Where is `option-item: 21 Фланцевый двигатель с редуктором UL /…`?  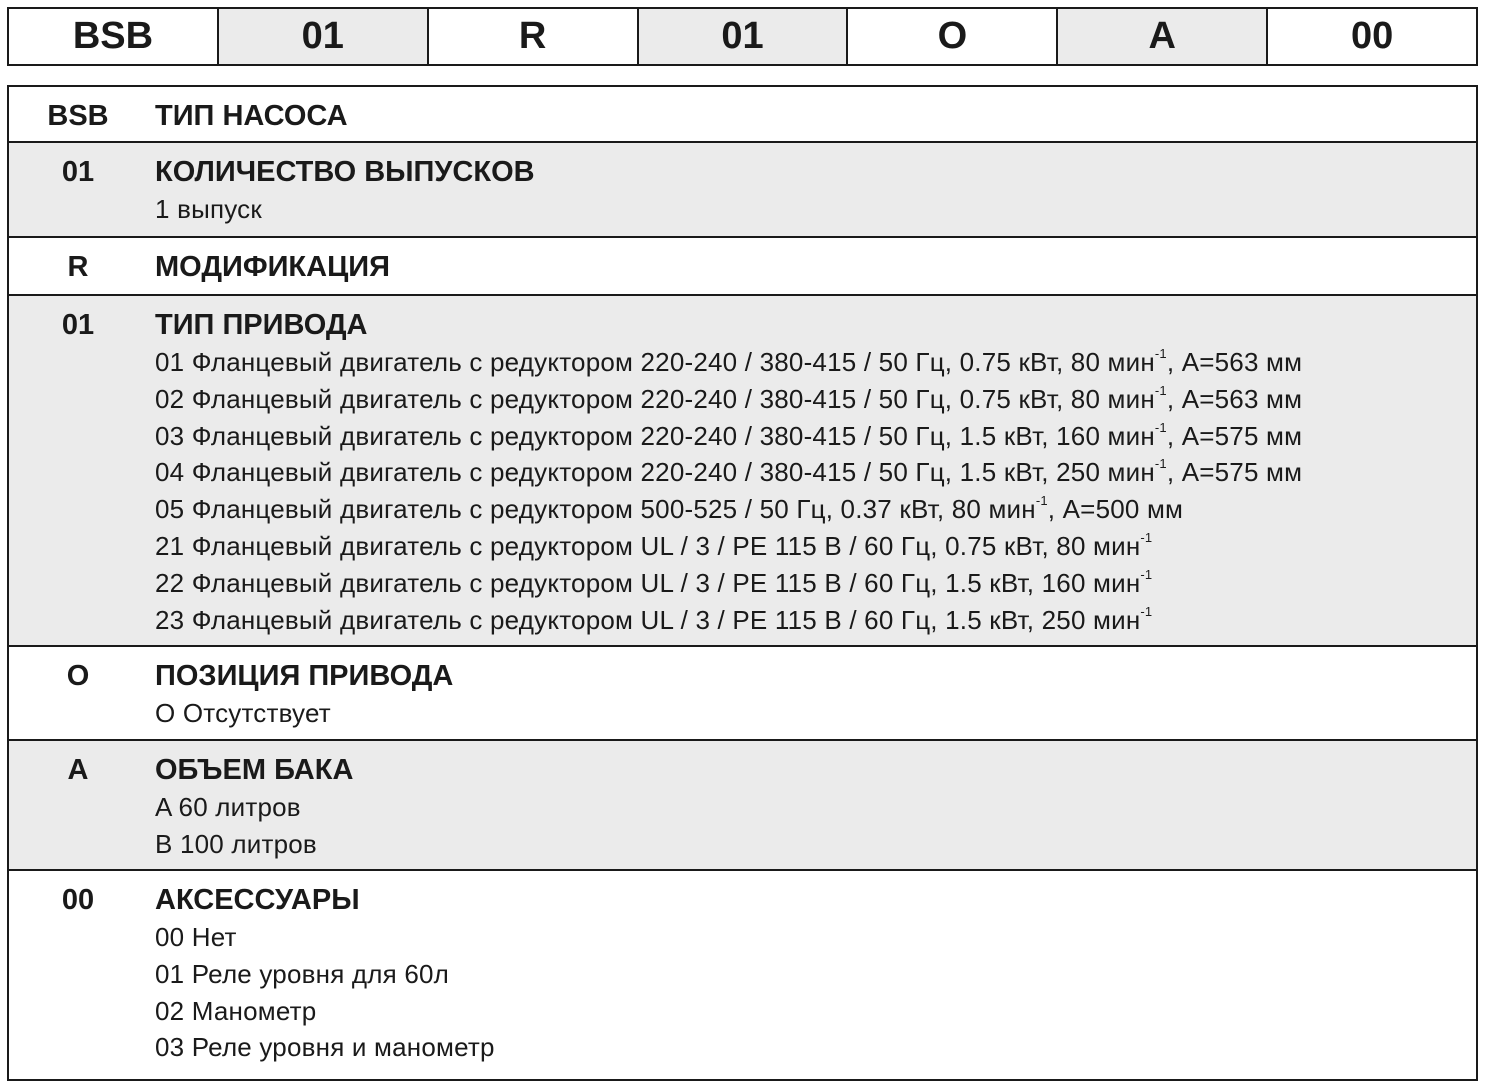
option-item: 21 Фланцевый двигатель с редуктором UL /… is located at coordinates (815, 546).